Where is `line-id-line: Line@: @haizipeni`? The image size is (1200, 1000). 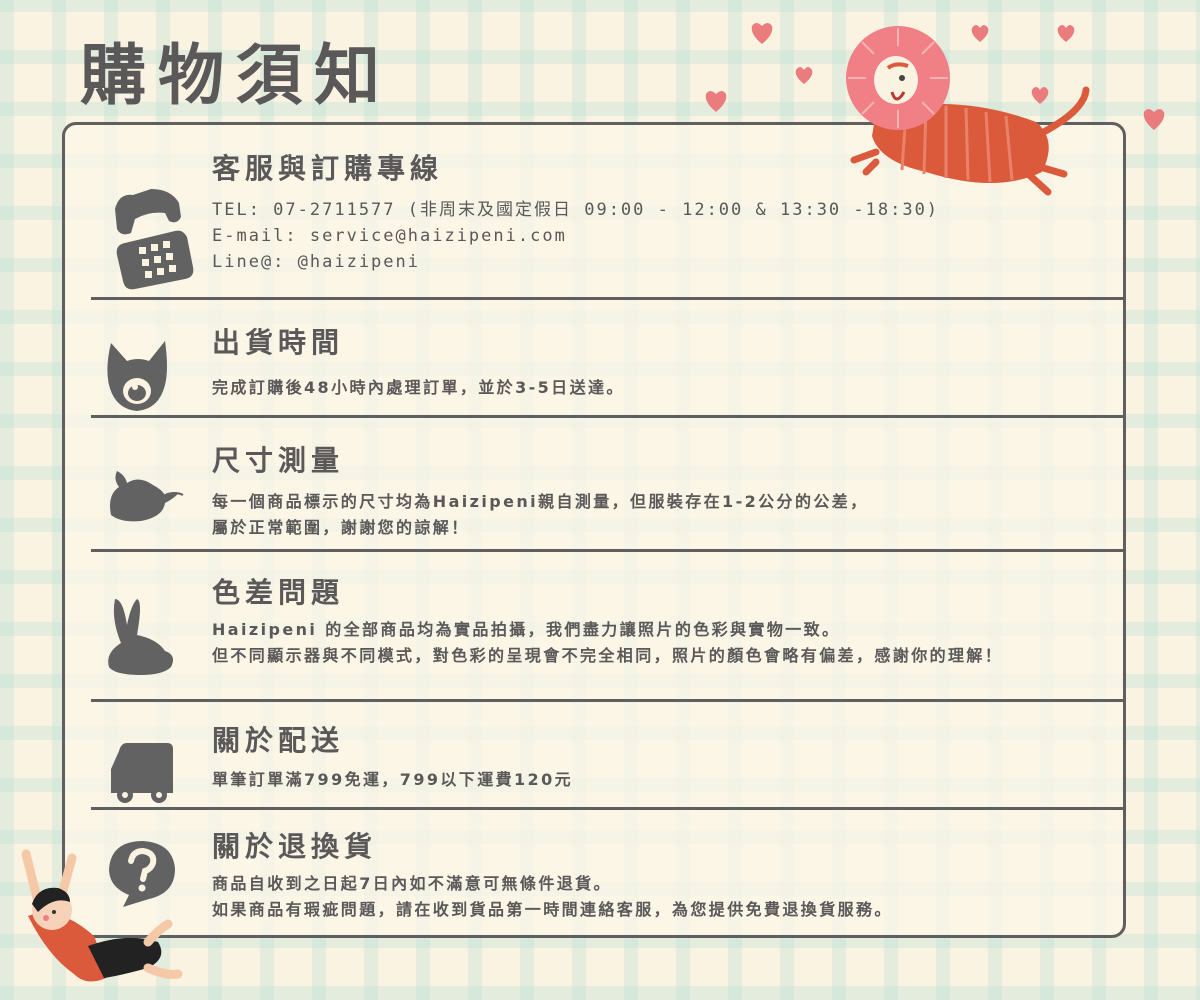
line-id-line: Line@: @haizipeni is located at coordinates (316, 262).